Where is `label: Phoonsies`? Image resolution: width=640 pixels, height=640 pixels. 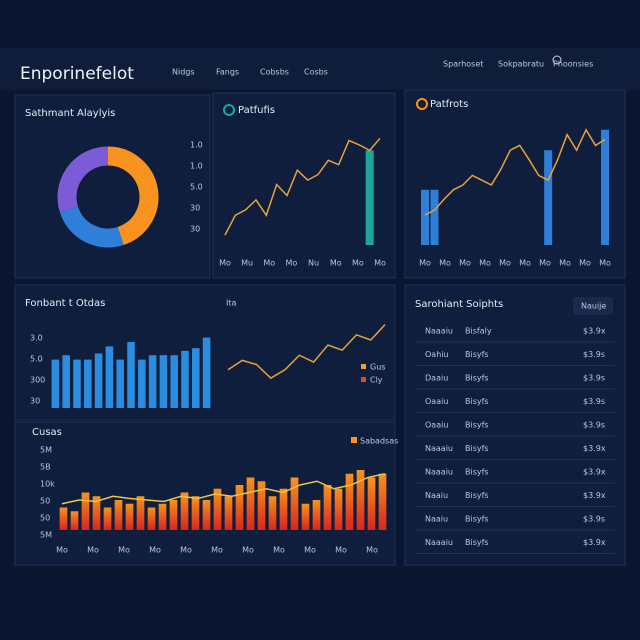 label: Phoonsies is located at coordinates (573, 64).